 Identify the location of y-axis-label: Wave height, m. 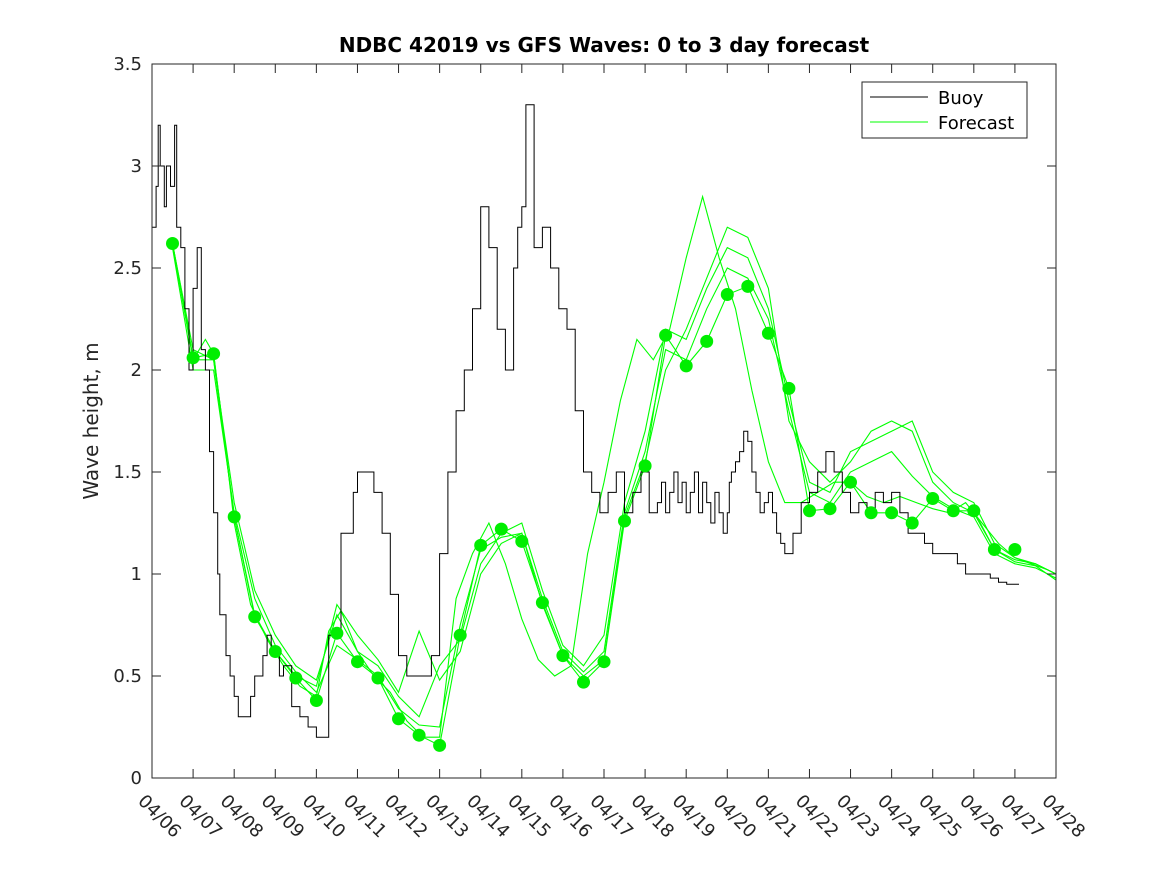
(91, 420).